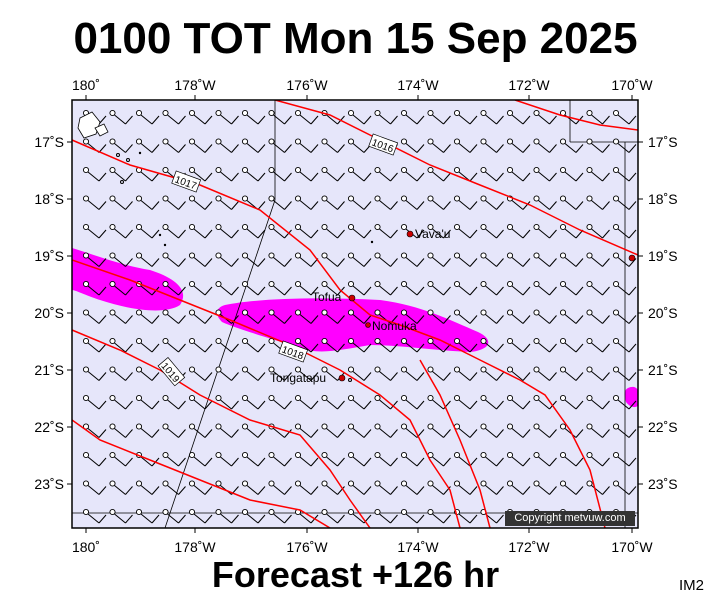  I want to click on corner-tag: IM2, so click(692, 585).